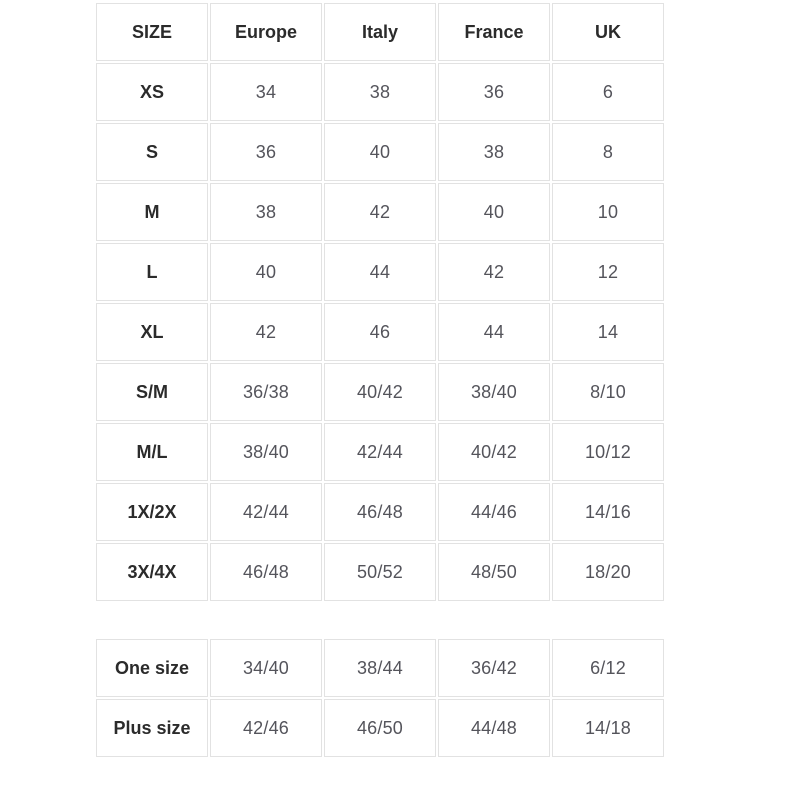 The image size is (800, 800). Describe the element at coordinates (608, 92) in the screenshot. I see `value-cell: 6` at that location.